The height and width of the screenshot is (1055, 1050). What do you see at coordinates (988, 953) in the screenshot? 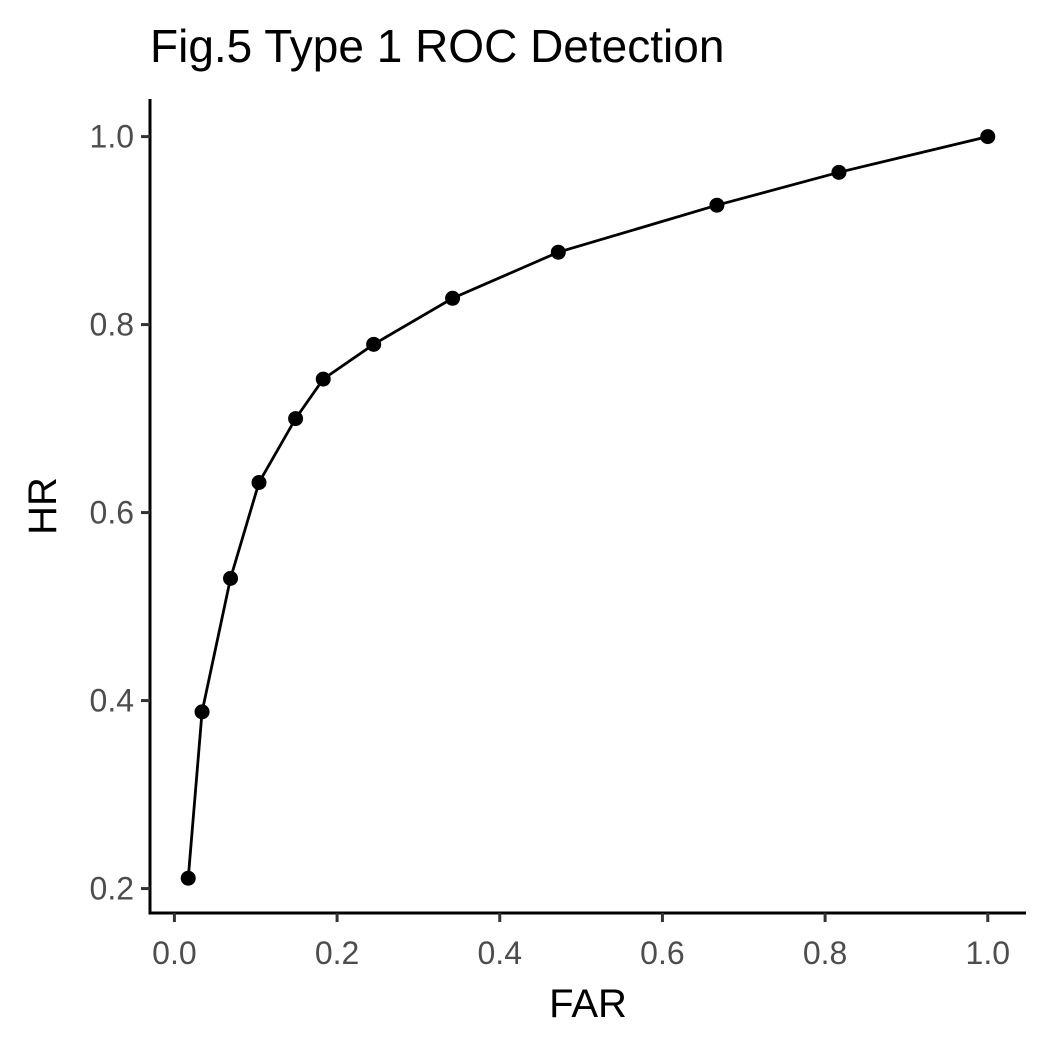
I see `x-tick-label: 1.0` at bounding box center [988, 953].